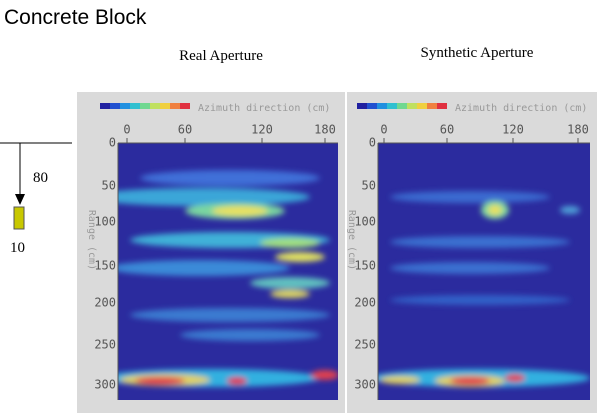  I want to click on depth-arrow, so click(20, 199).